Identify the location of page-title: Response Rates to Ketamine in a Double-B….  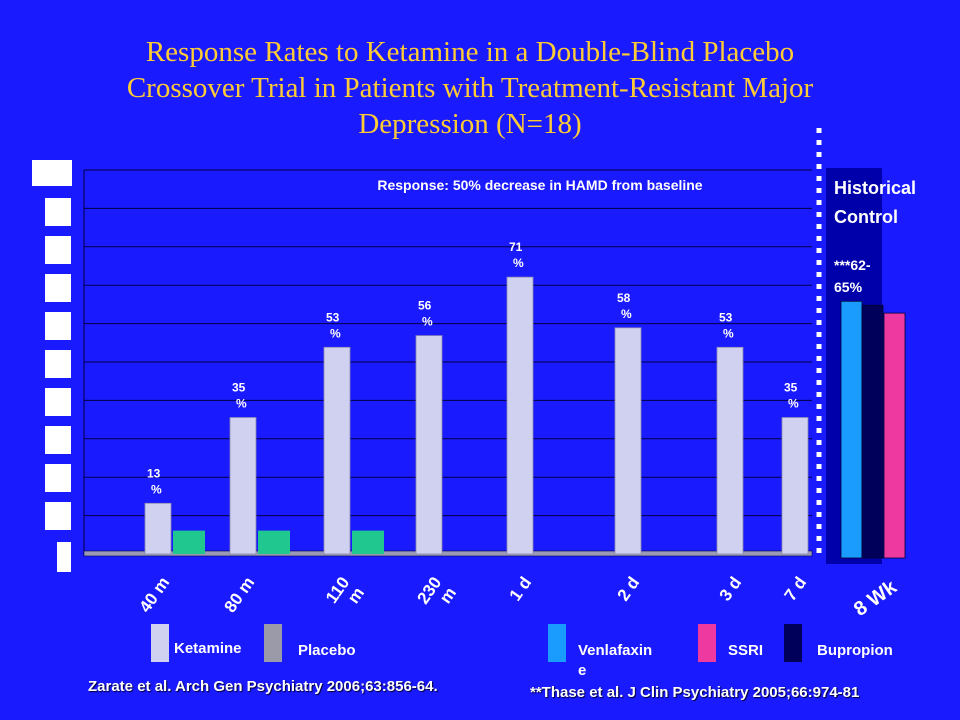
(470, 88).